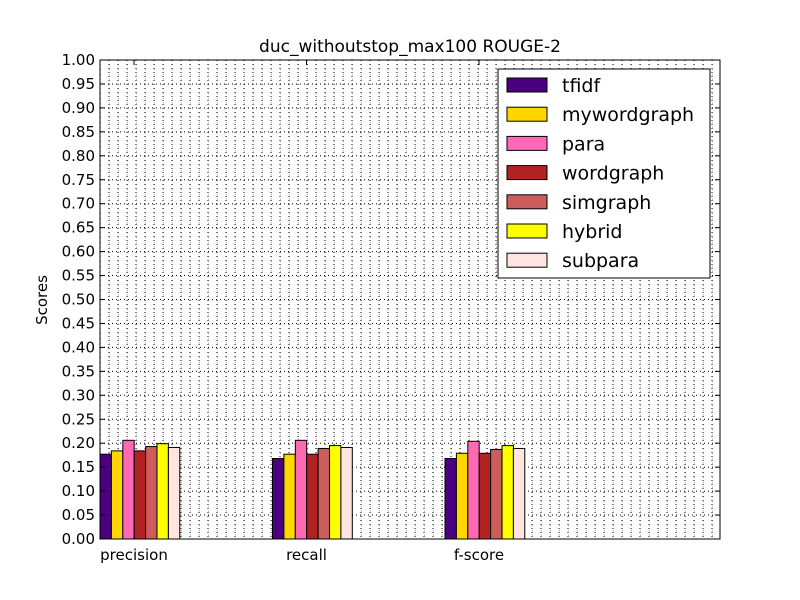  I want to click on bar-hybrid-recall, so click(335, 492).